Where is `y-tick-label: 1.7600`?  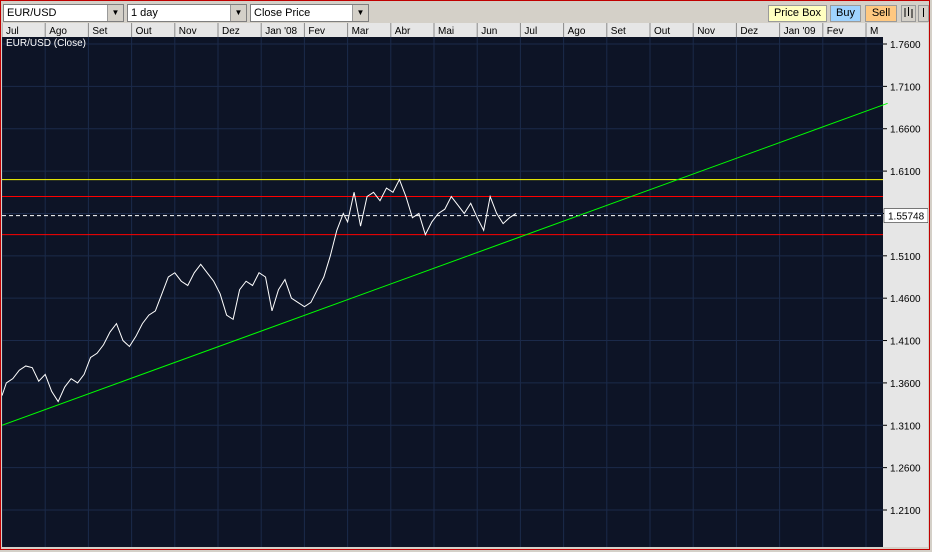 y-tick-label: 1.7600 is located at coordinates (905, 45).